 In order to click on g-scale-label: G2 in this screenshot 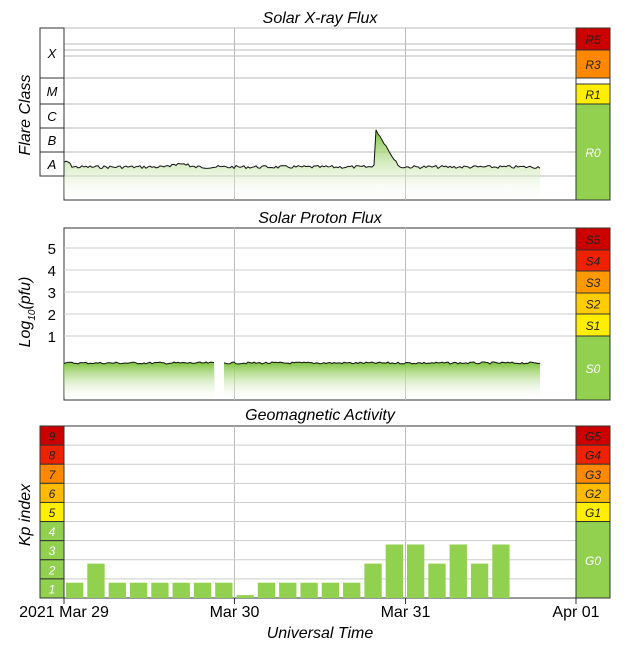, I will do `click(593, 494)`.